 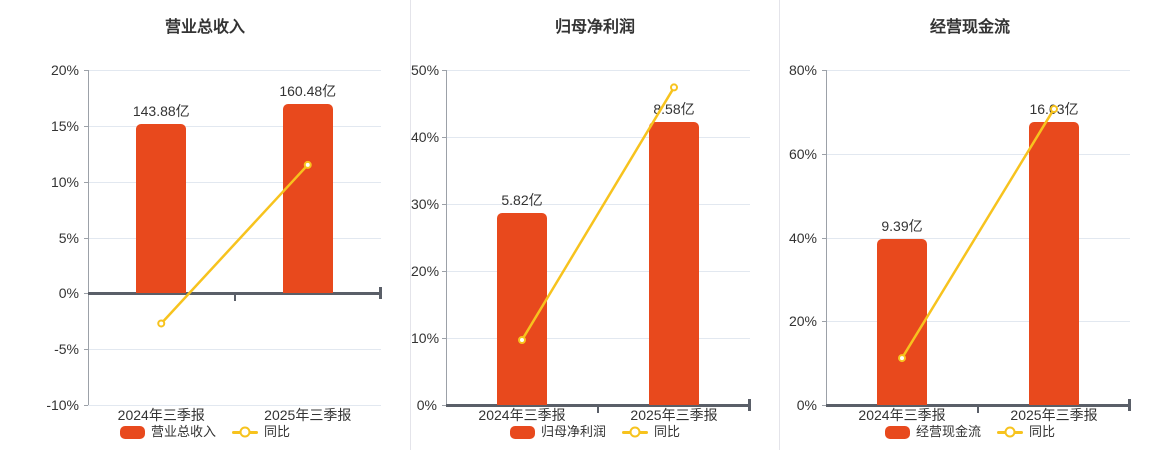 What do you see at coordinates (902, 225) in the screenshot?
I see `bar-value-label: 9.39亿` at bounding box center [902, 225].